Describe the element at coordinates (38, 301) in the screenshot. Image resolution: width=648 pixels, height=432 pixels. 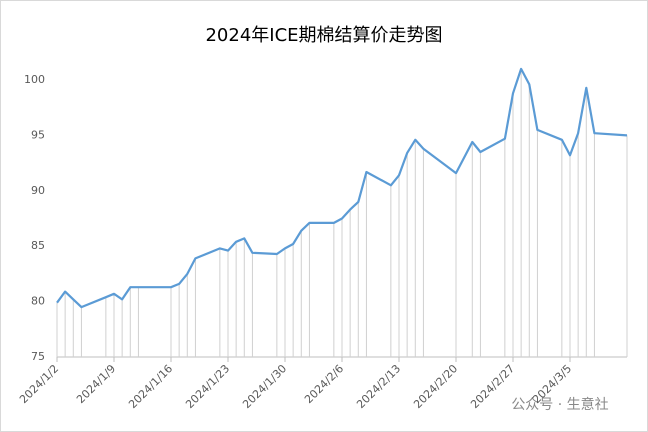
I see `y-tick-label: 80` at that location.